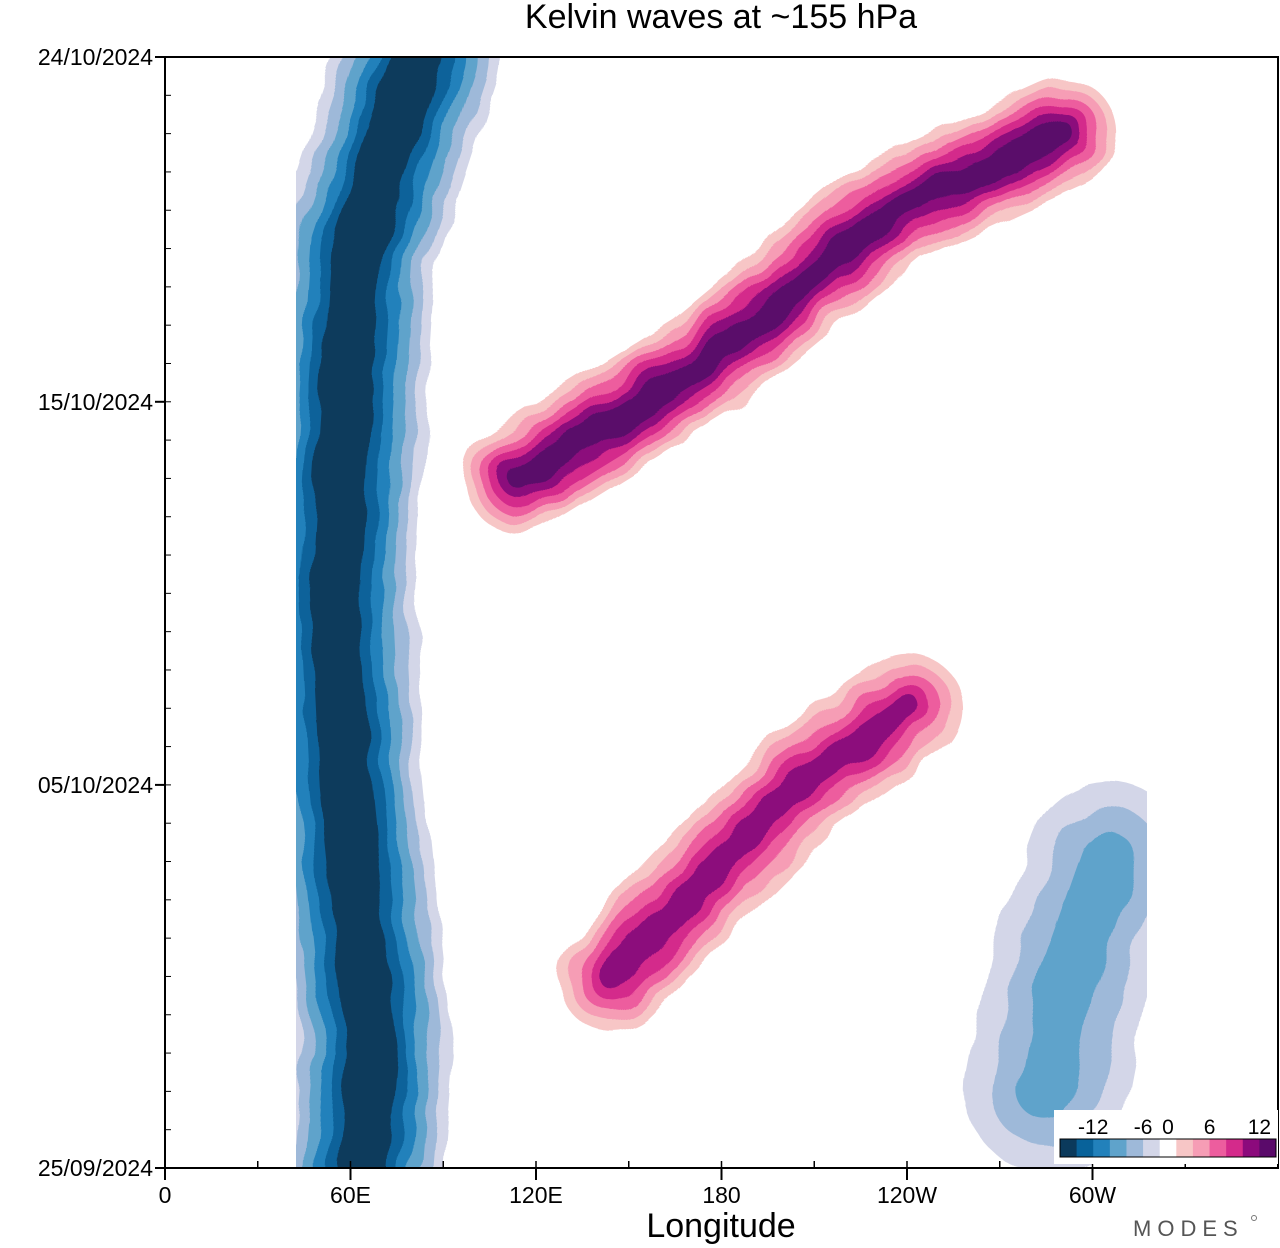 Image resolution: width=1280 pixels, height=1248 pixels. Describe the element at coordinates (1168, 1127) in the screenshot. I see `colorbar-tick-label: 0` at that location.